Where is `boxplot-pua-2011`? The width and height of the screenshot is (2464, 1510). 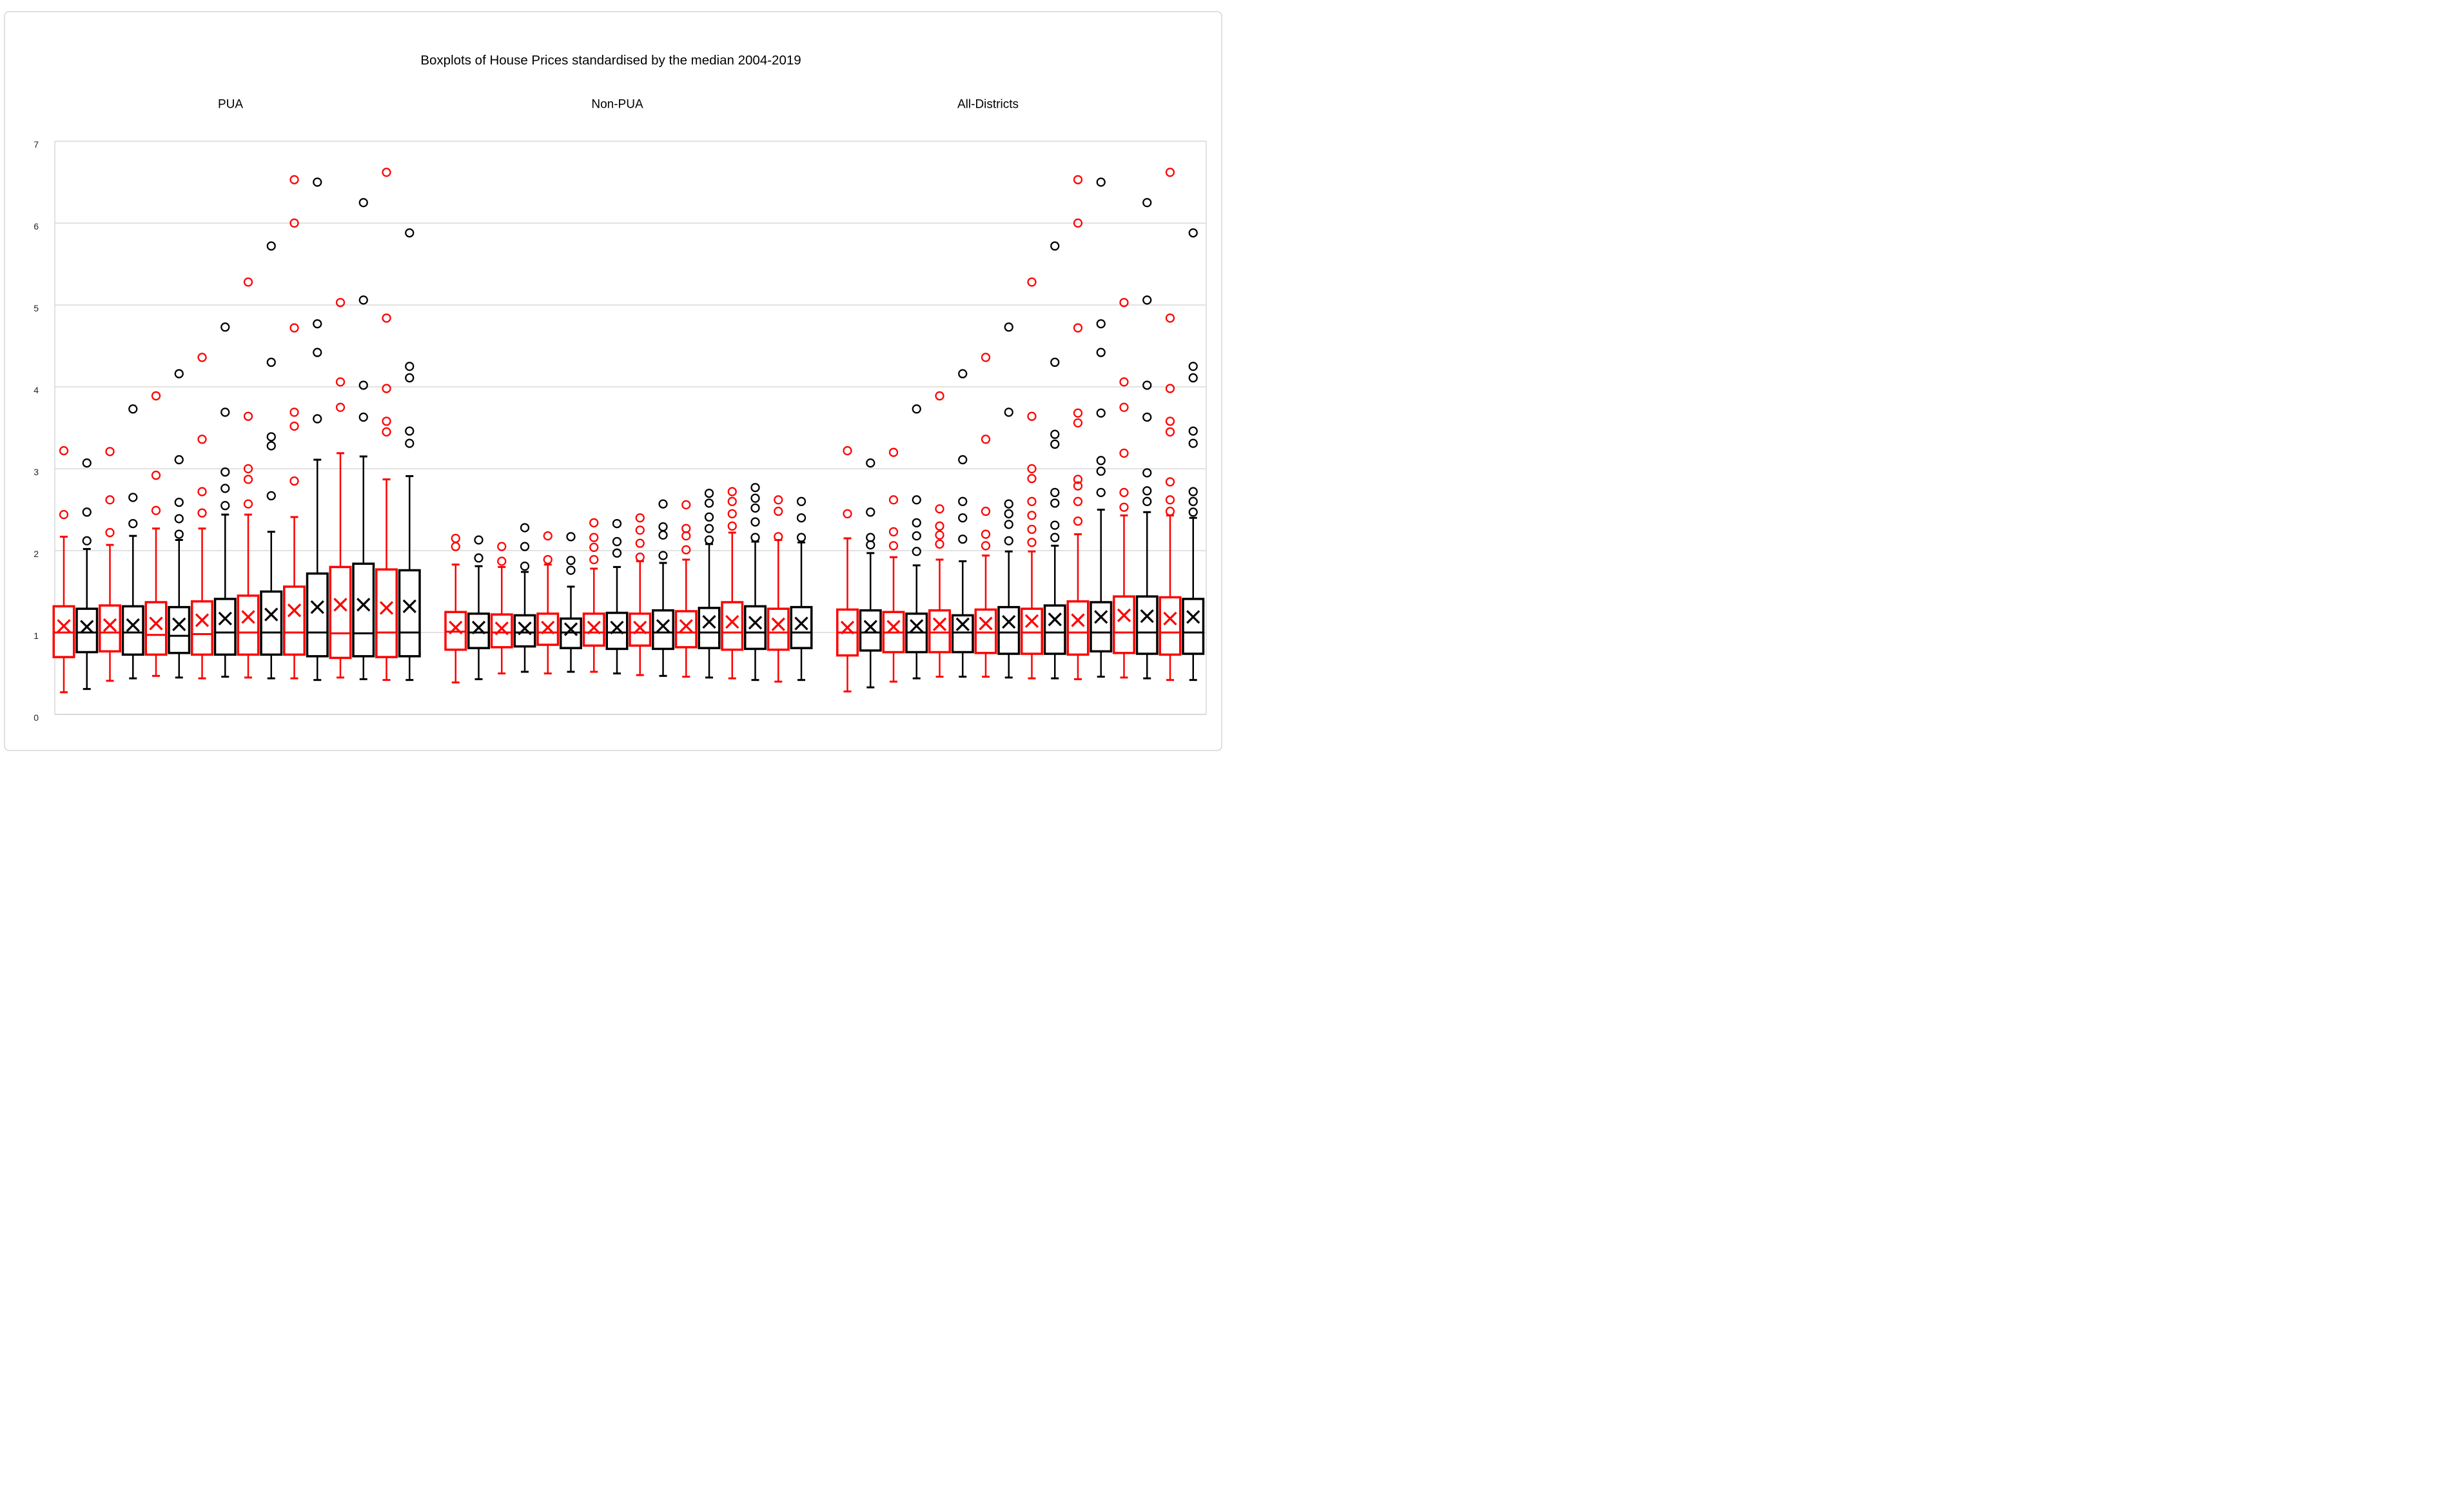 boxplot-pua-2011 is located at coordinates (225, 500).